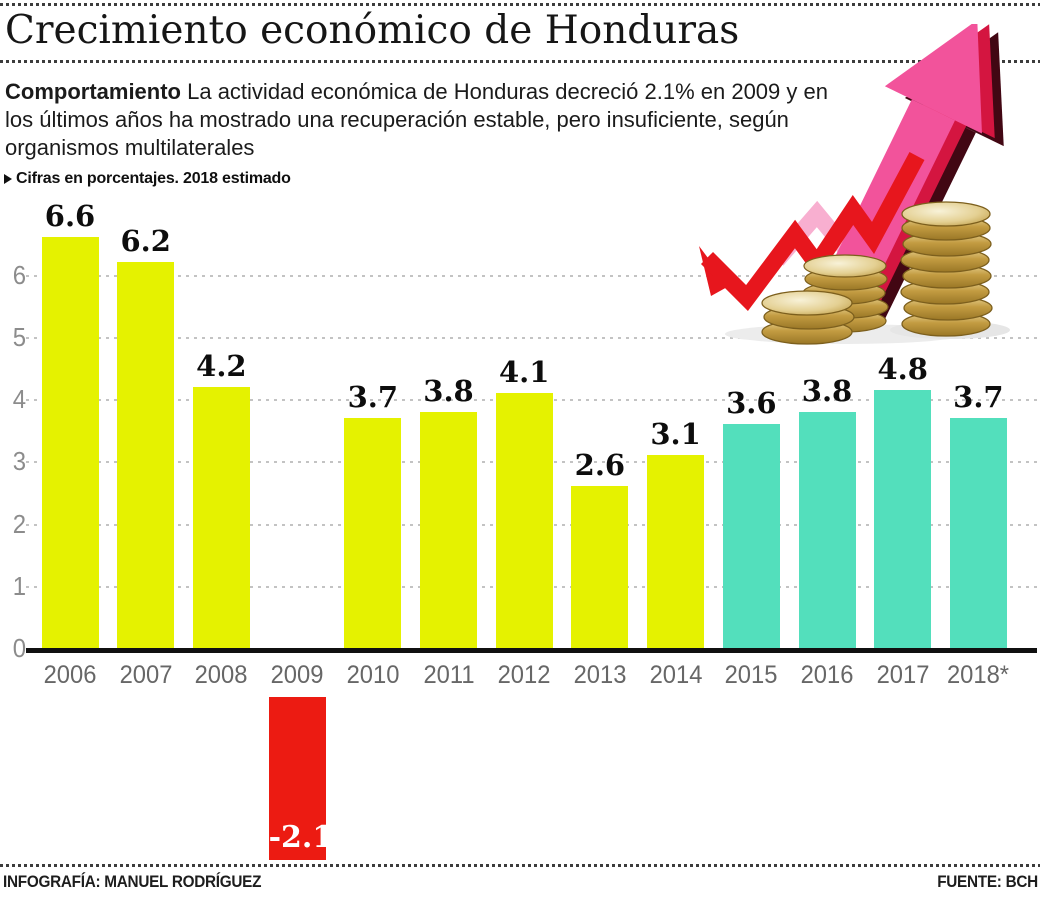  I want to click on year-label-2007: 2007, so click(146, 675).